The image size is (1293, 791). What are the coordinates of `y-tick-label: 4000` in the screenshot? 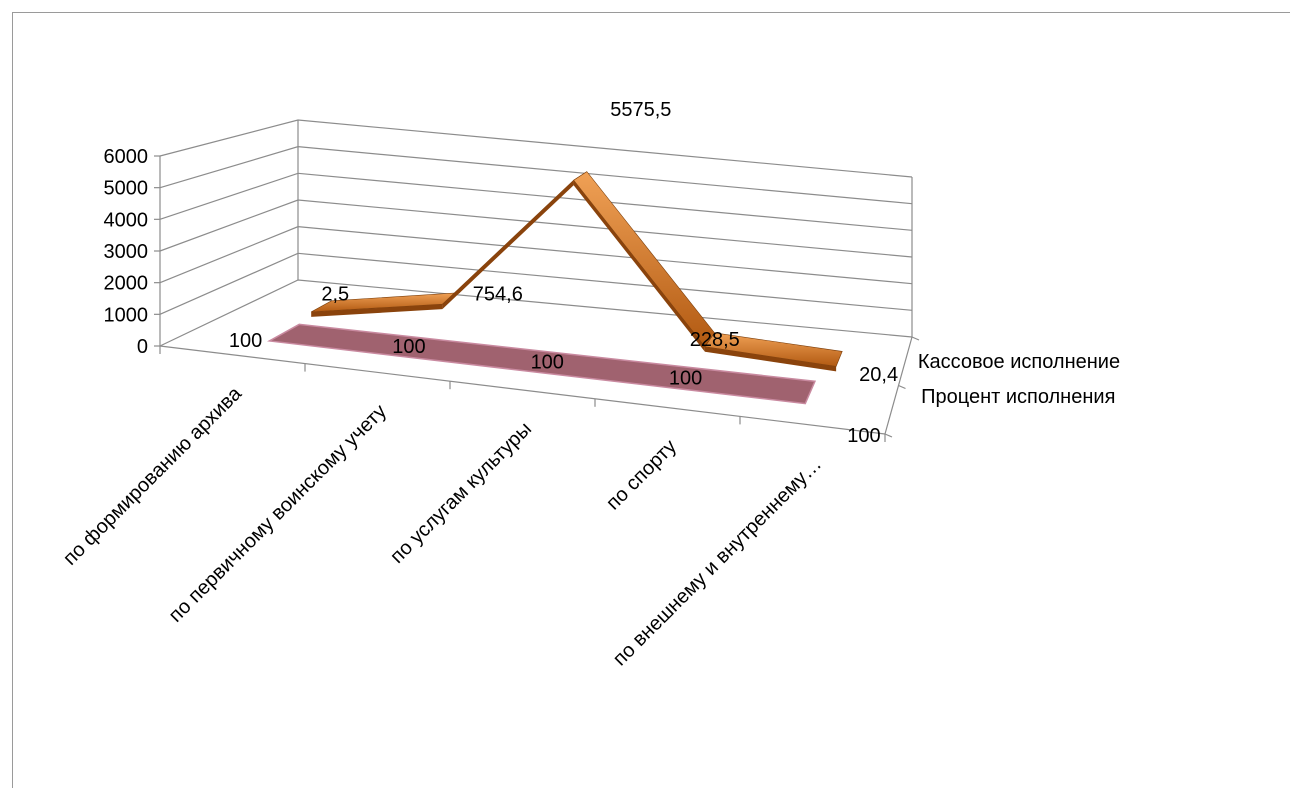 It's located at (126, 220).